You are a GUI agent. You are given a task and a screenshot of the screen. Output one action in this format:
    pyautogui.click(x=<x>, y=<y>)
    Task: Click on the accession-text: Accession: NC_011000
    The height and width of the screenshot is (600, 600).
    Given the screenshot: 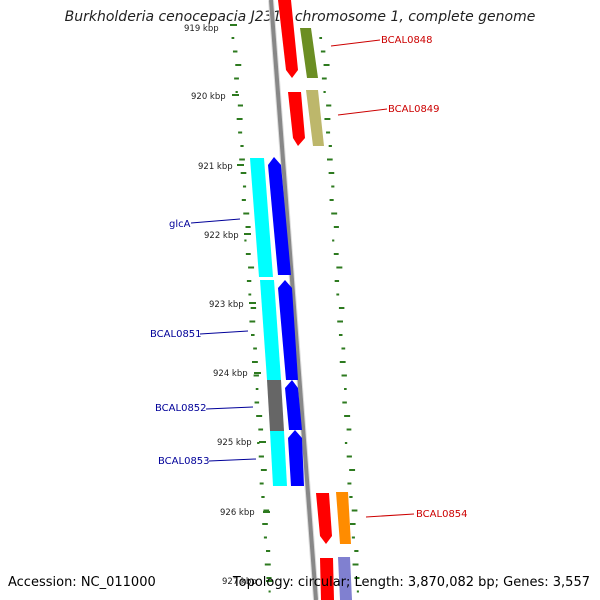 What is the action you would take?
    pyautogui.click(x=82, y=582)
    